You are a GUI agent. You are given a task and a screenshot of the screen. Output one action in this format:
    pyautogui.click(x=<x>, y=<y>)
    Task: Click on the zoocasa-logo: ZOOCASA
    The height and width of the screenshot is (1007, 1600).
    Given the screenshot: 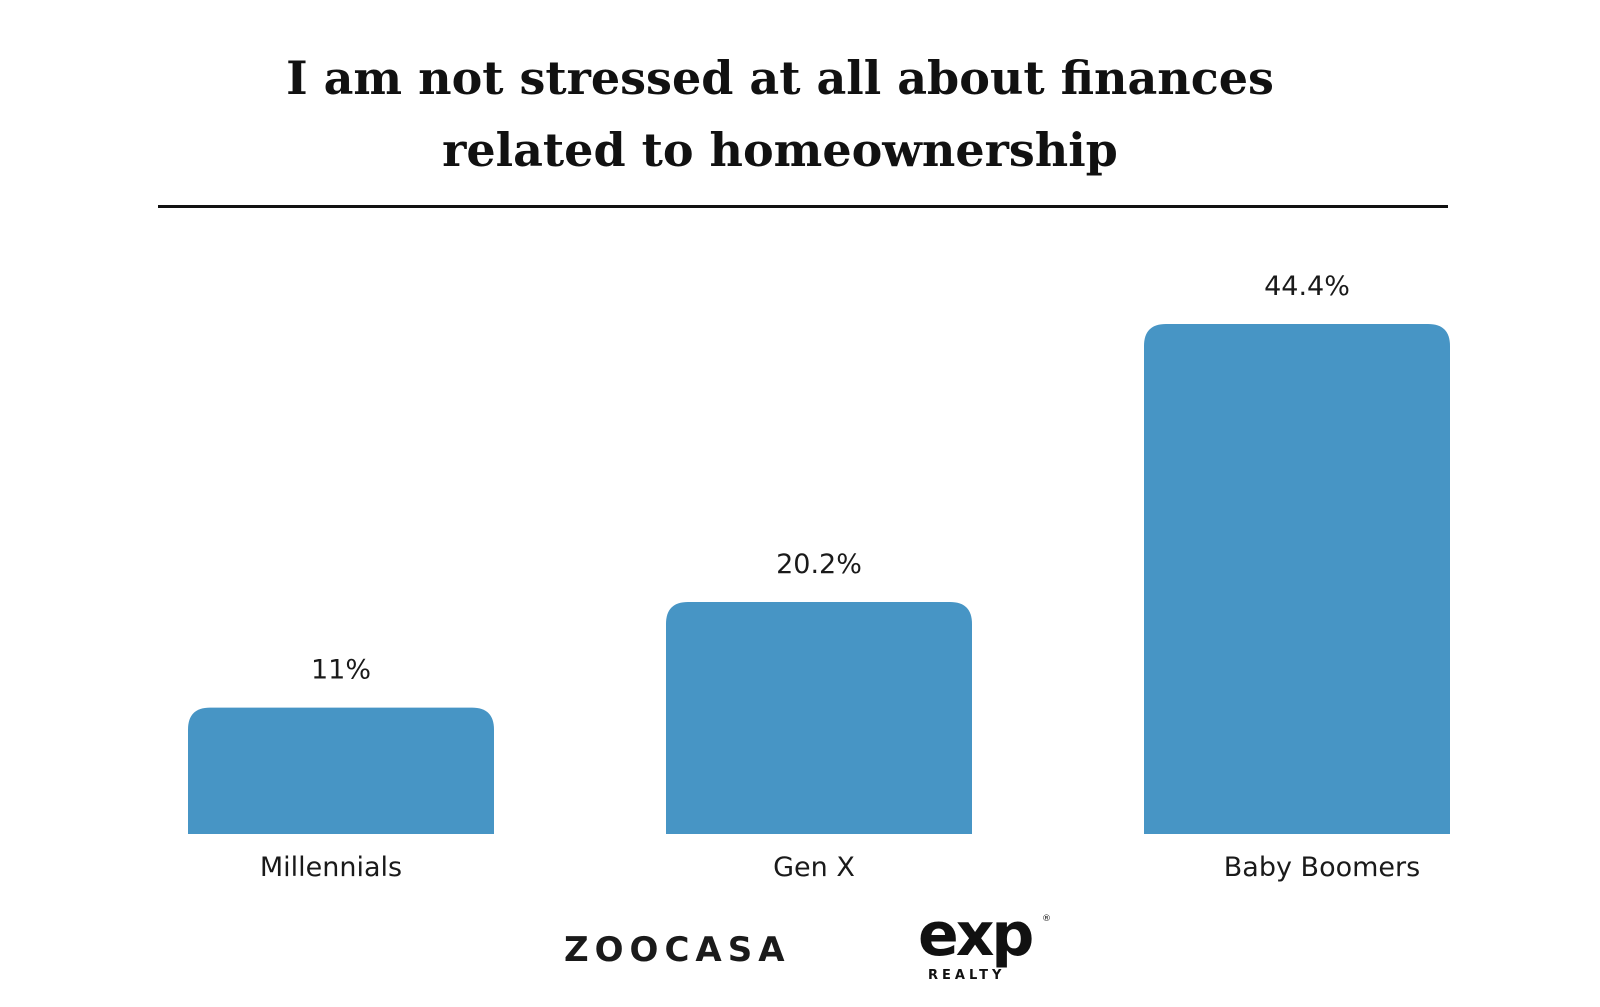 What is the action you would take?
    pyautogui.click(x=677, y=950)
    